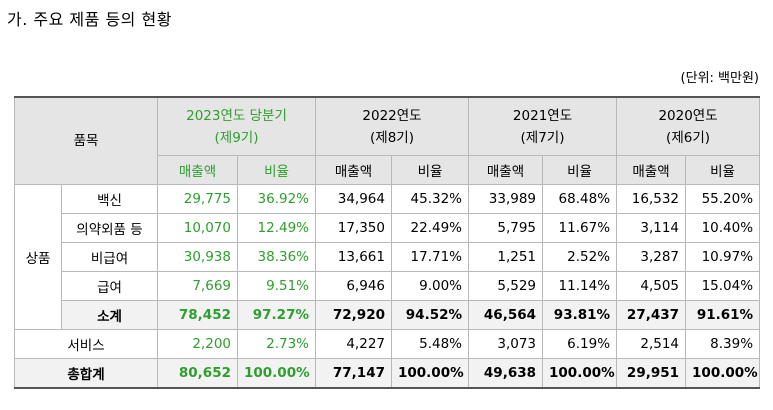  I want to click on cell: 33,989, so click(506, 199).